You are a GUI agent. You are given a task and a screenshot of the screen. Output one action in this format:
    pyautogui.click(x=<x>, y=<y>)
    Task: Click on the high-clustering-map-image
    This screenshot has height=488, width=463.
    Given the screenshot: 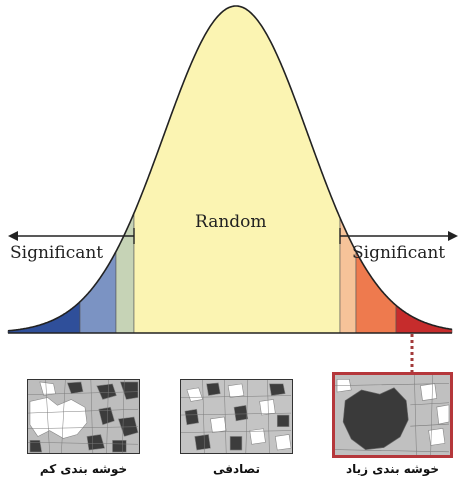 What is the action you would take?
    pyautogui.click(x=392, y=415)
    